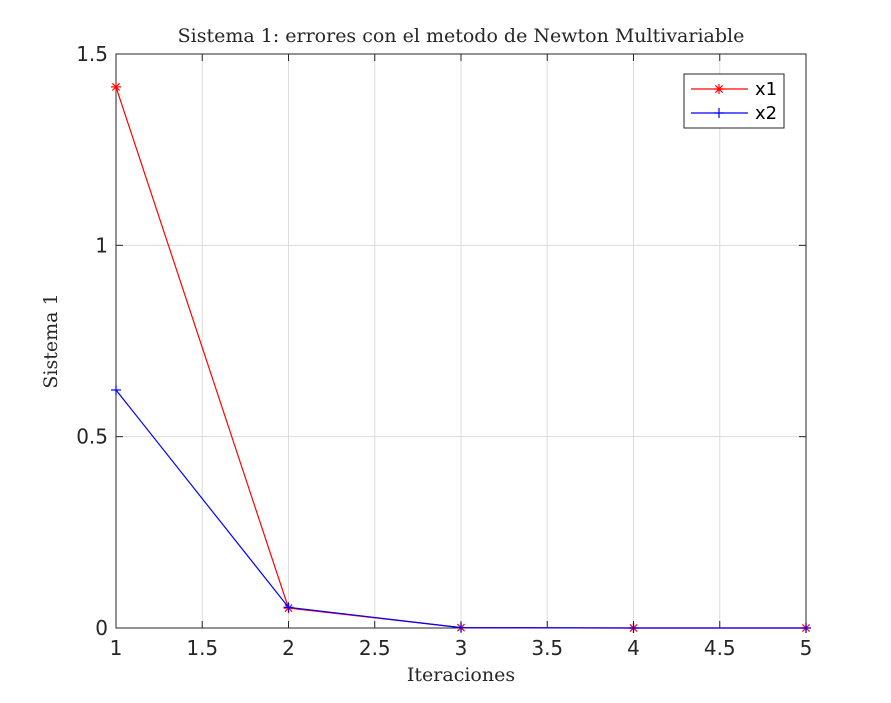 The height and width of the screenshot is (703, 891). I want to click on x-tick-label: 3.5, so click(547, 648).